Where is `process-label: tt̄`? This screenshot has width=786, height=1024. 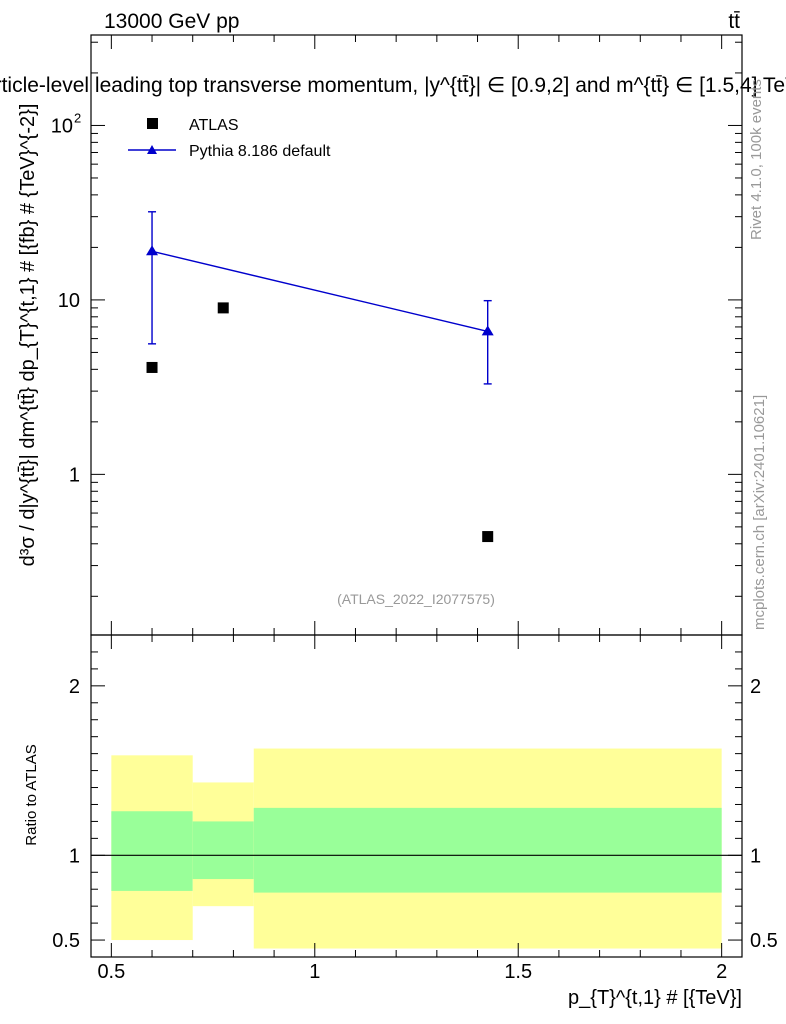 process-label: tt̄ is located at coordinates (734, 21).